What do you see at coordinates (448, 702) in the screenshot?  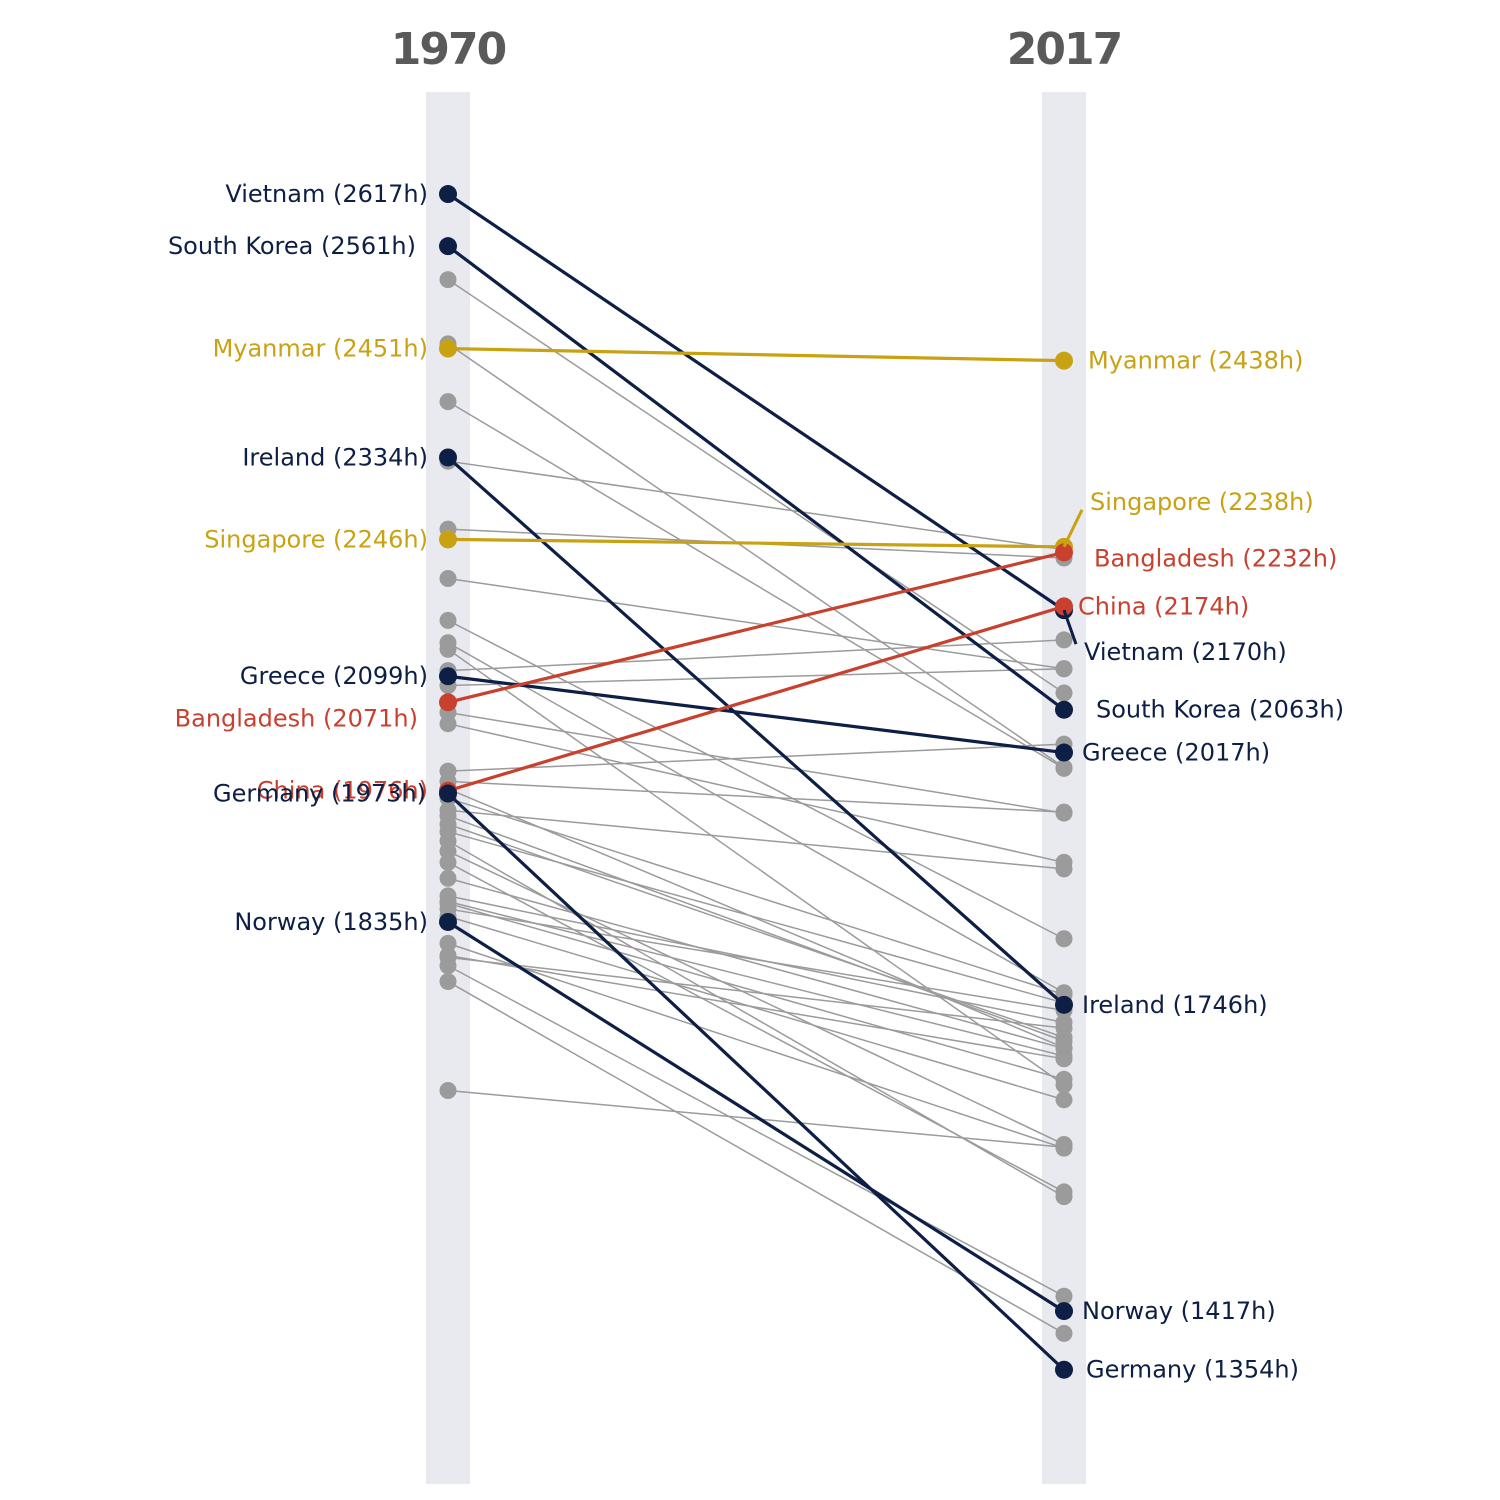 I see `bangladesh-point-start` at bounding box center [448, 702].